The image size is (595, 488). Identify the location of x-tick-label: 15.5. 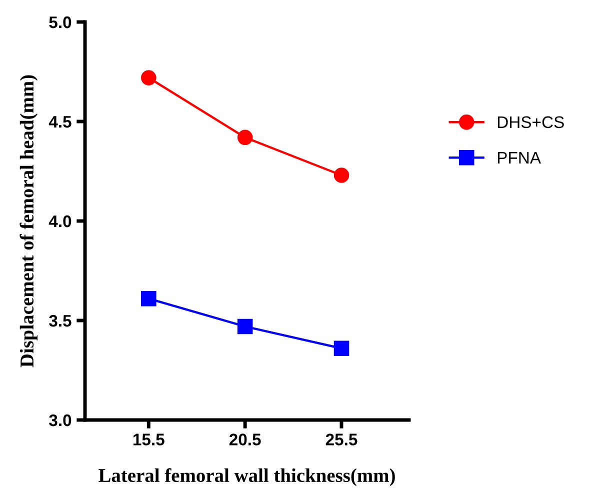
(148, 440).